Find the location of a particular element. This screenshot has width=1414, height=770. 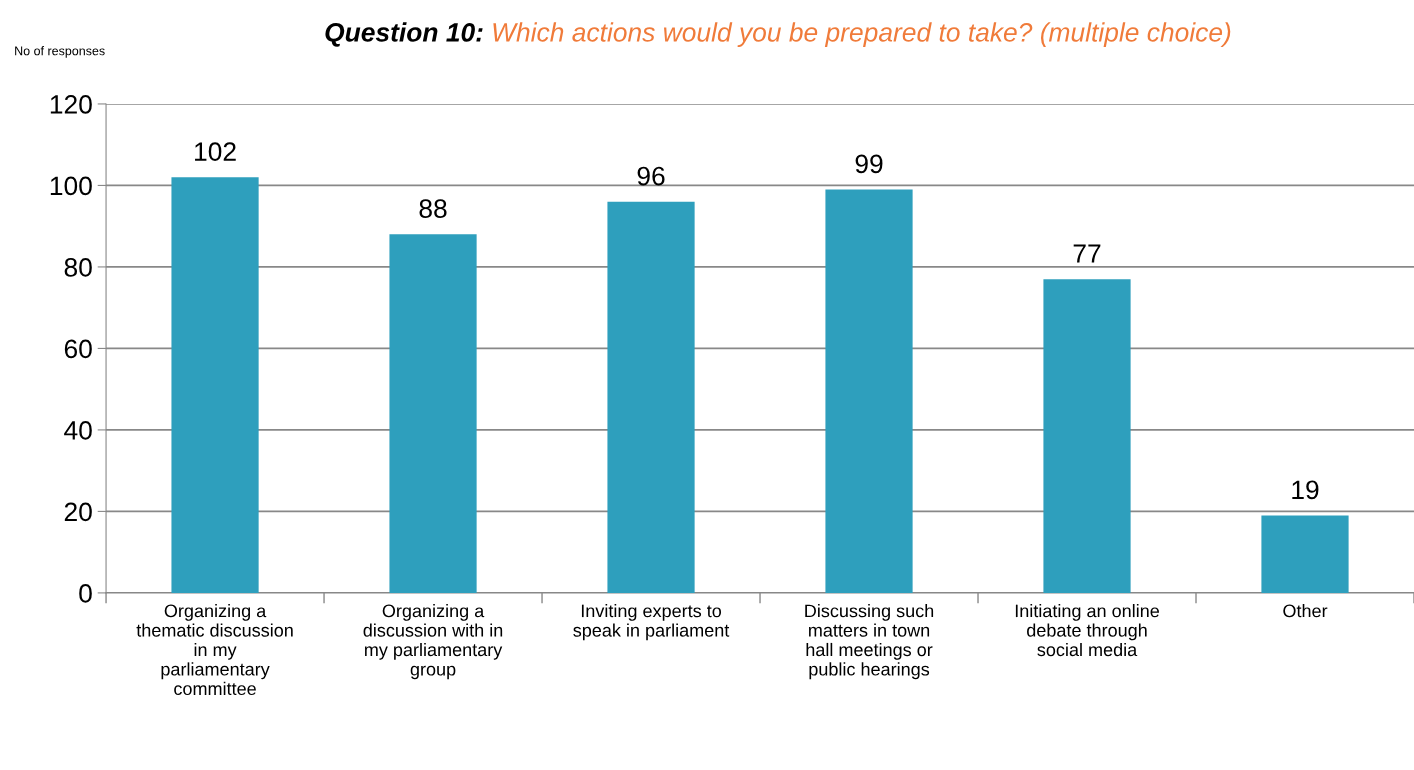

y-tick-label: 20 is located at coordinates (78, 512).